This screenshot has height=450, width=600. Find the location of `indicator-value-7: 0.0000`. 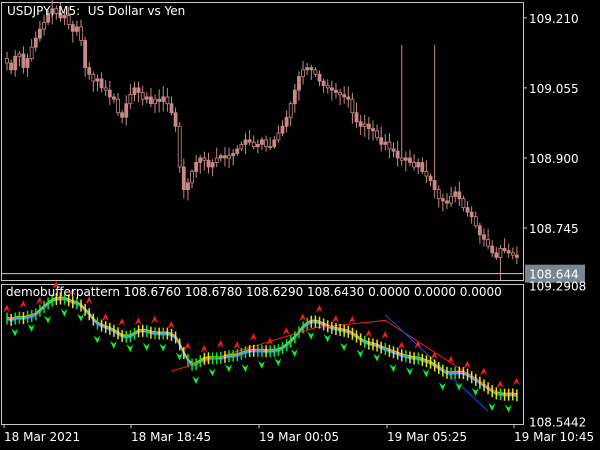

indicator-value-7: 0.0000 is located at coordinates (480, 292).